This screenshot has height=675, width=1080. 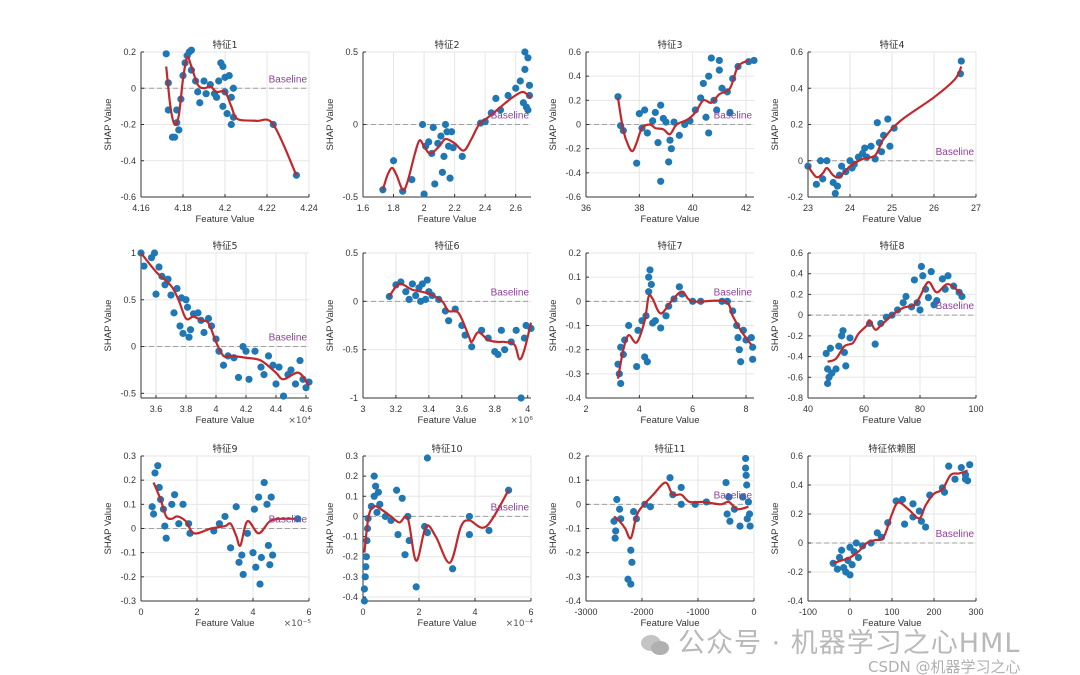 I want to click on x-tick-label: 3, so click(x=362, y=409).